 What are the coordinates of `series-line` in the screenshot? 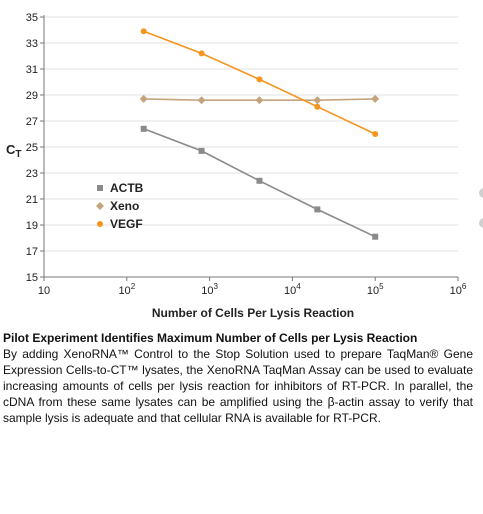 It's located at (259, 82).